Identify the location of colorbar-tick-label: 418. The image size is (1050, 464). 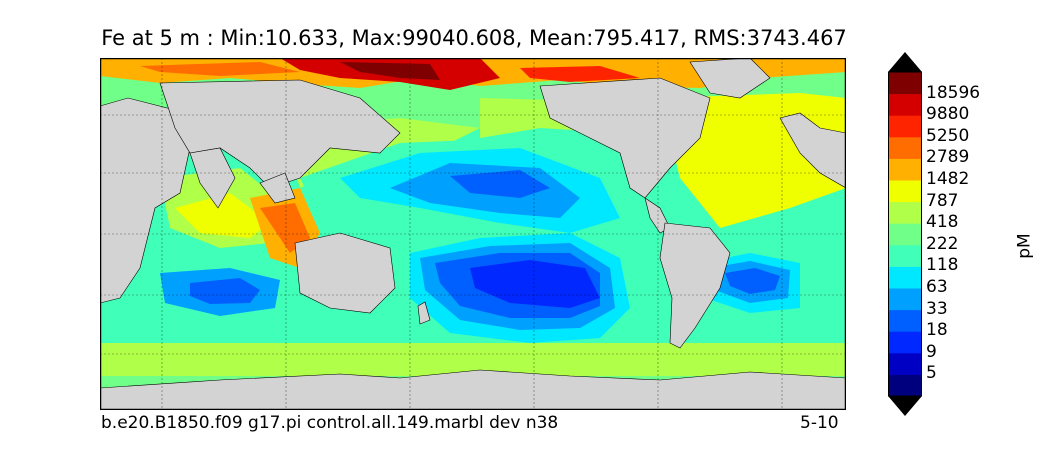
(942, 222).